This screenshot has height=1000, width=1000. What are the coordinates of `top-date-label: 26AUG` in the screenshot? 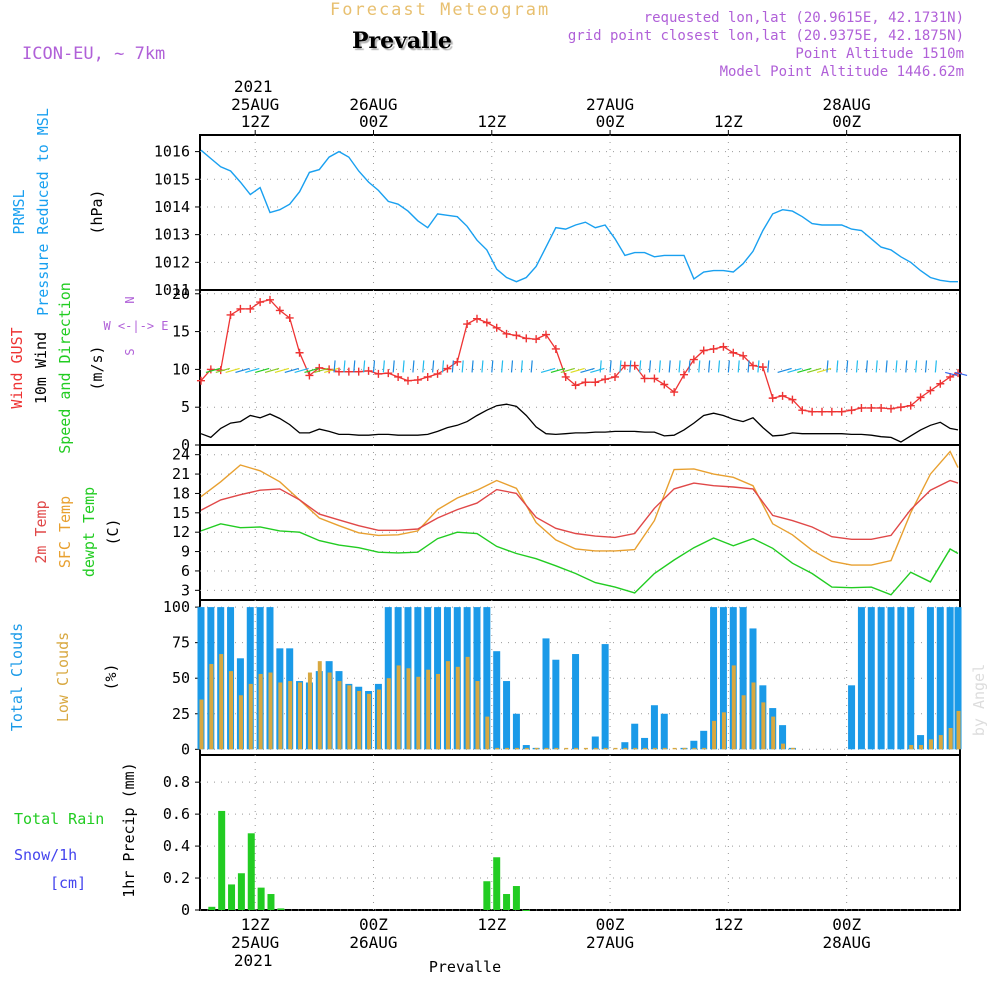 It's located at (373, 104).